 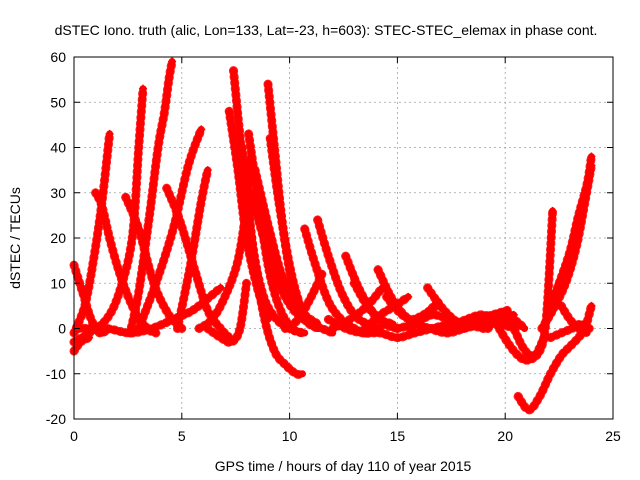 What do you see at coordinates (613, 436) in the screenshot?
I see `x-tick-label: 25` at bounding box center [613, 436].